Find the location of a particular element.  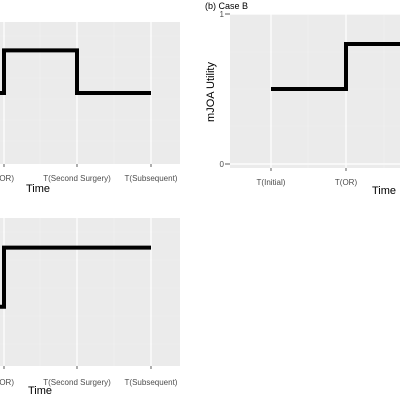

panel-b-series is located at coordinates (335, 66).